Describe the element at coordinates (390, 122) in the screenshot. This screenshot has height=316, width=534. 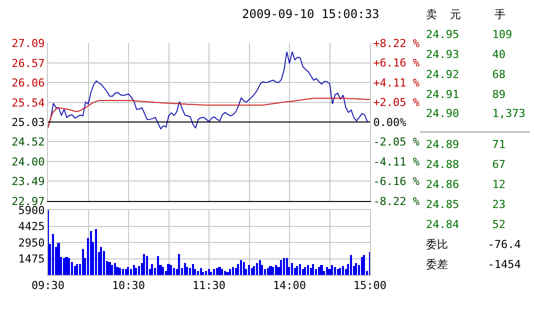
I see `y2-tick-label: 0.00%` at that location.